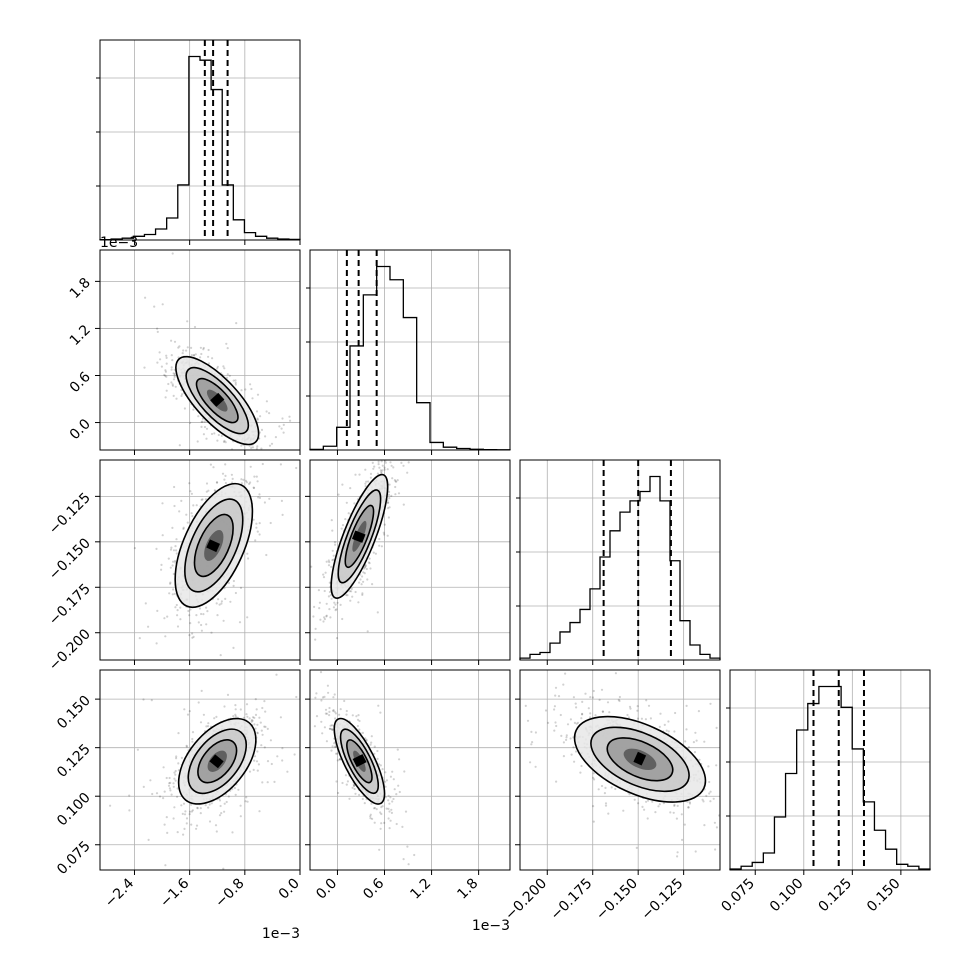  What do you see at coordinates (620, 567) in the screenshot?
I see `histogram-bar-outline` at bounding box center [620, 567].